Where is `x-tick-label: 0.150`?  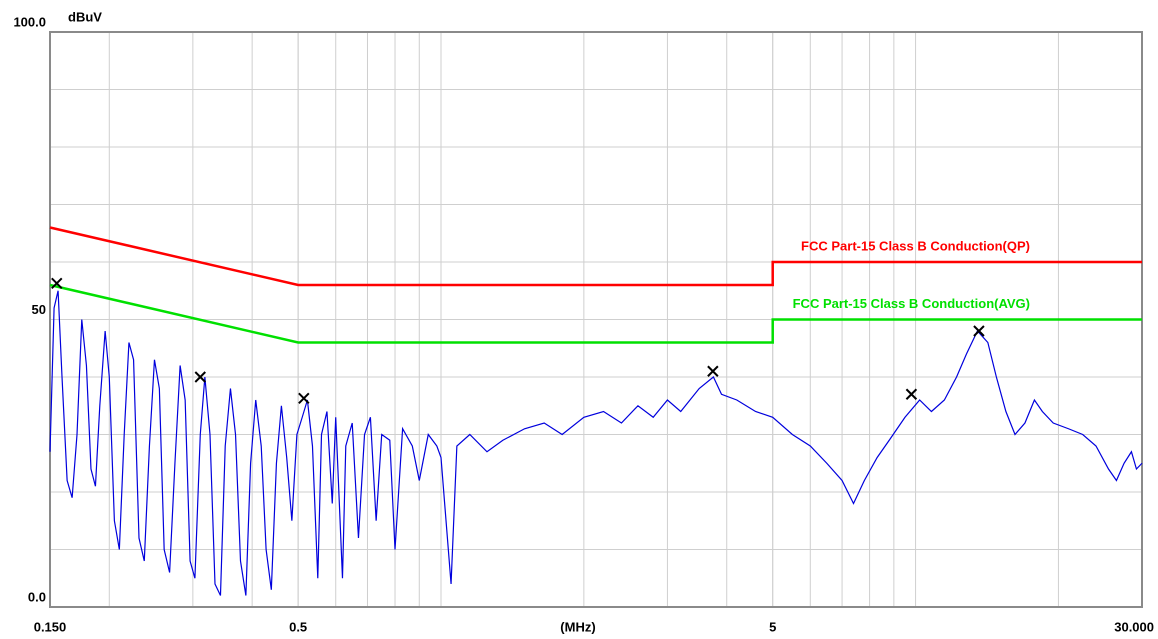
x-tick-label: 0.150 is located at coordinates (50, 626).